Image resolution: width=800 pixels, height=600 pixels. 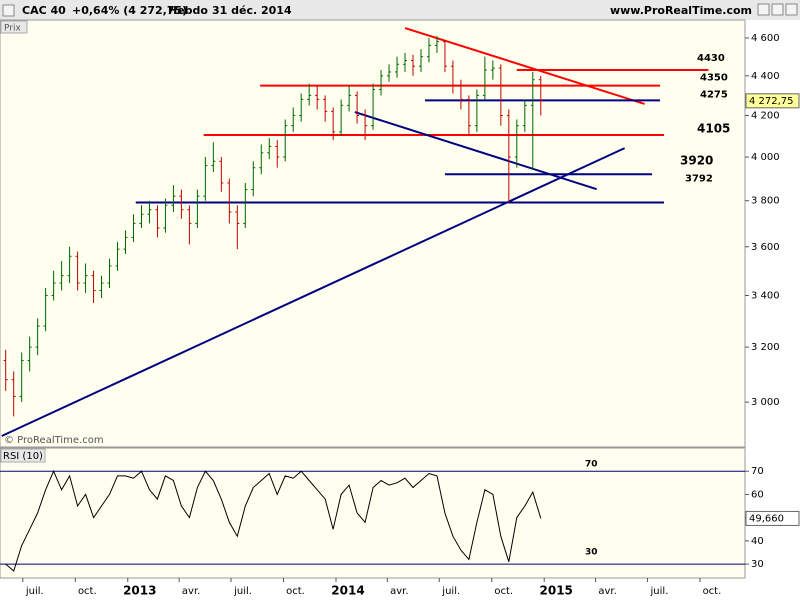 I want to click on change: +0,64% (4 272,75), so click(x=129, y=10).